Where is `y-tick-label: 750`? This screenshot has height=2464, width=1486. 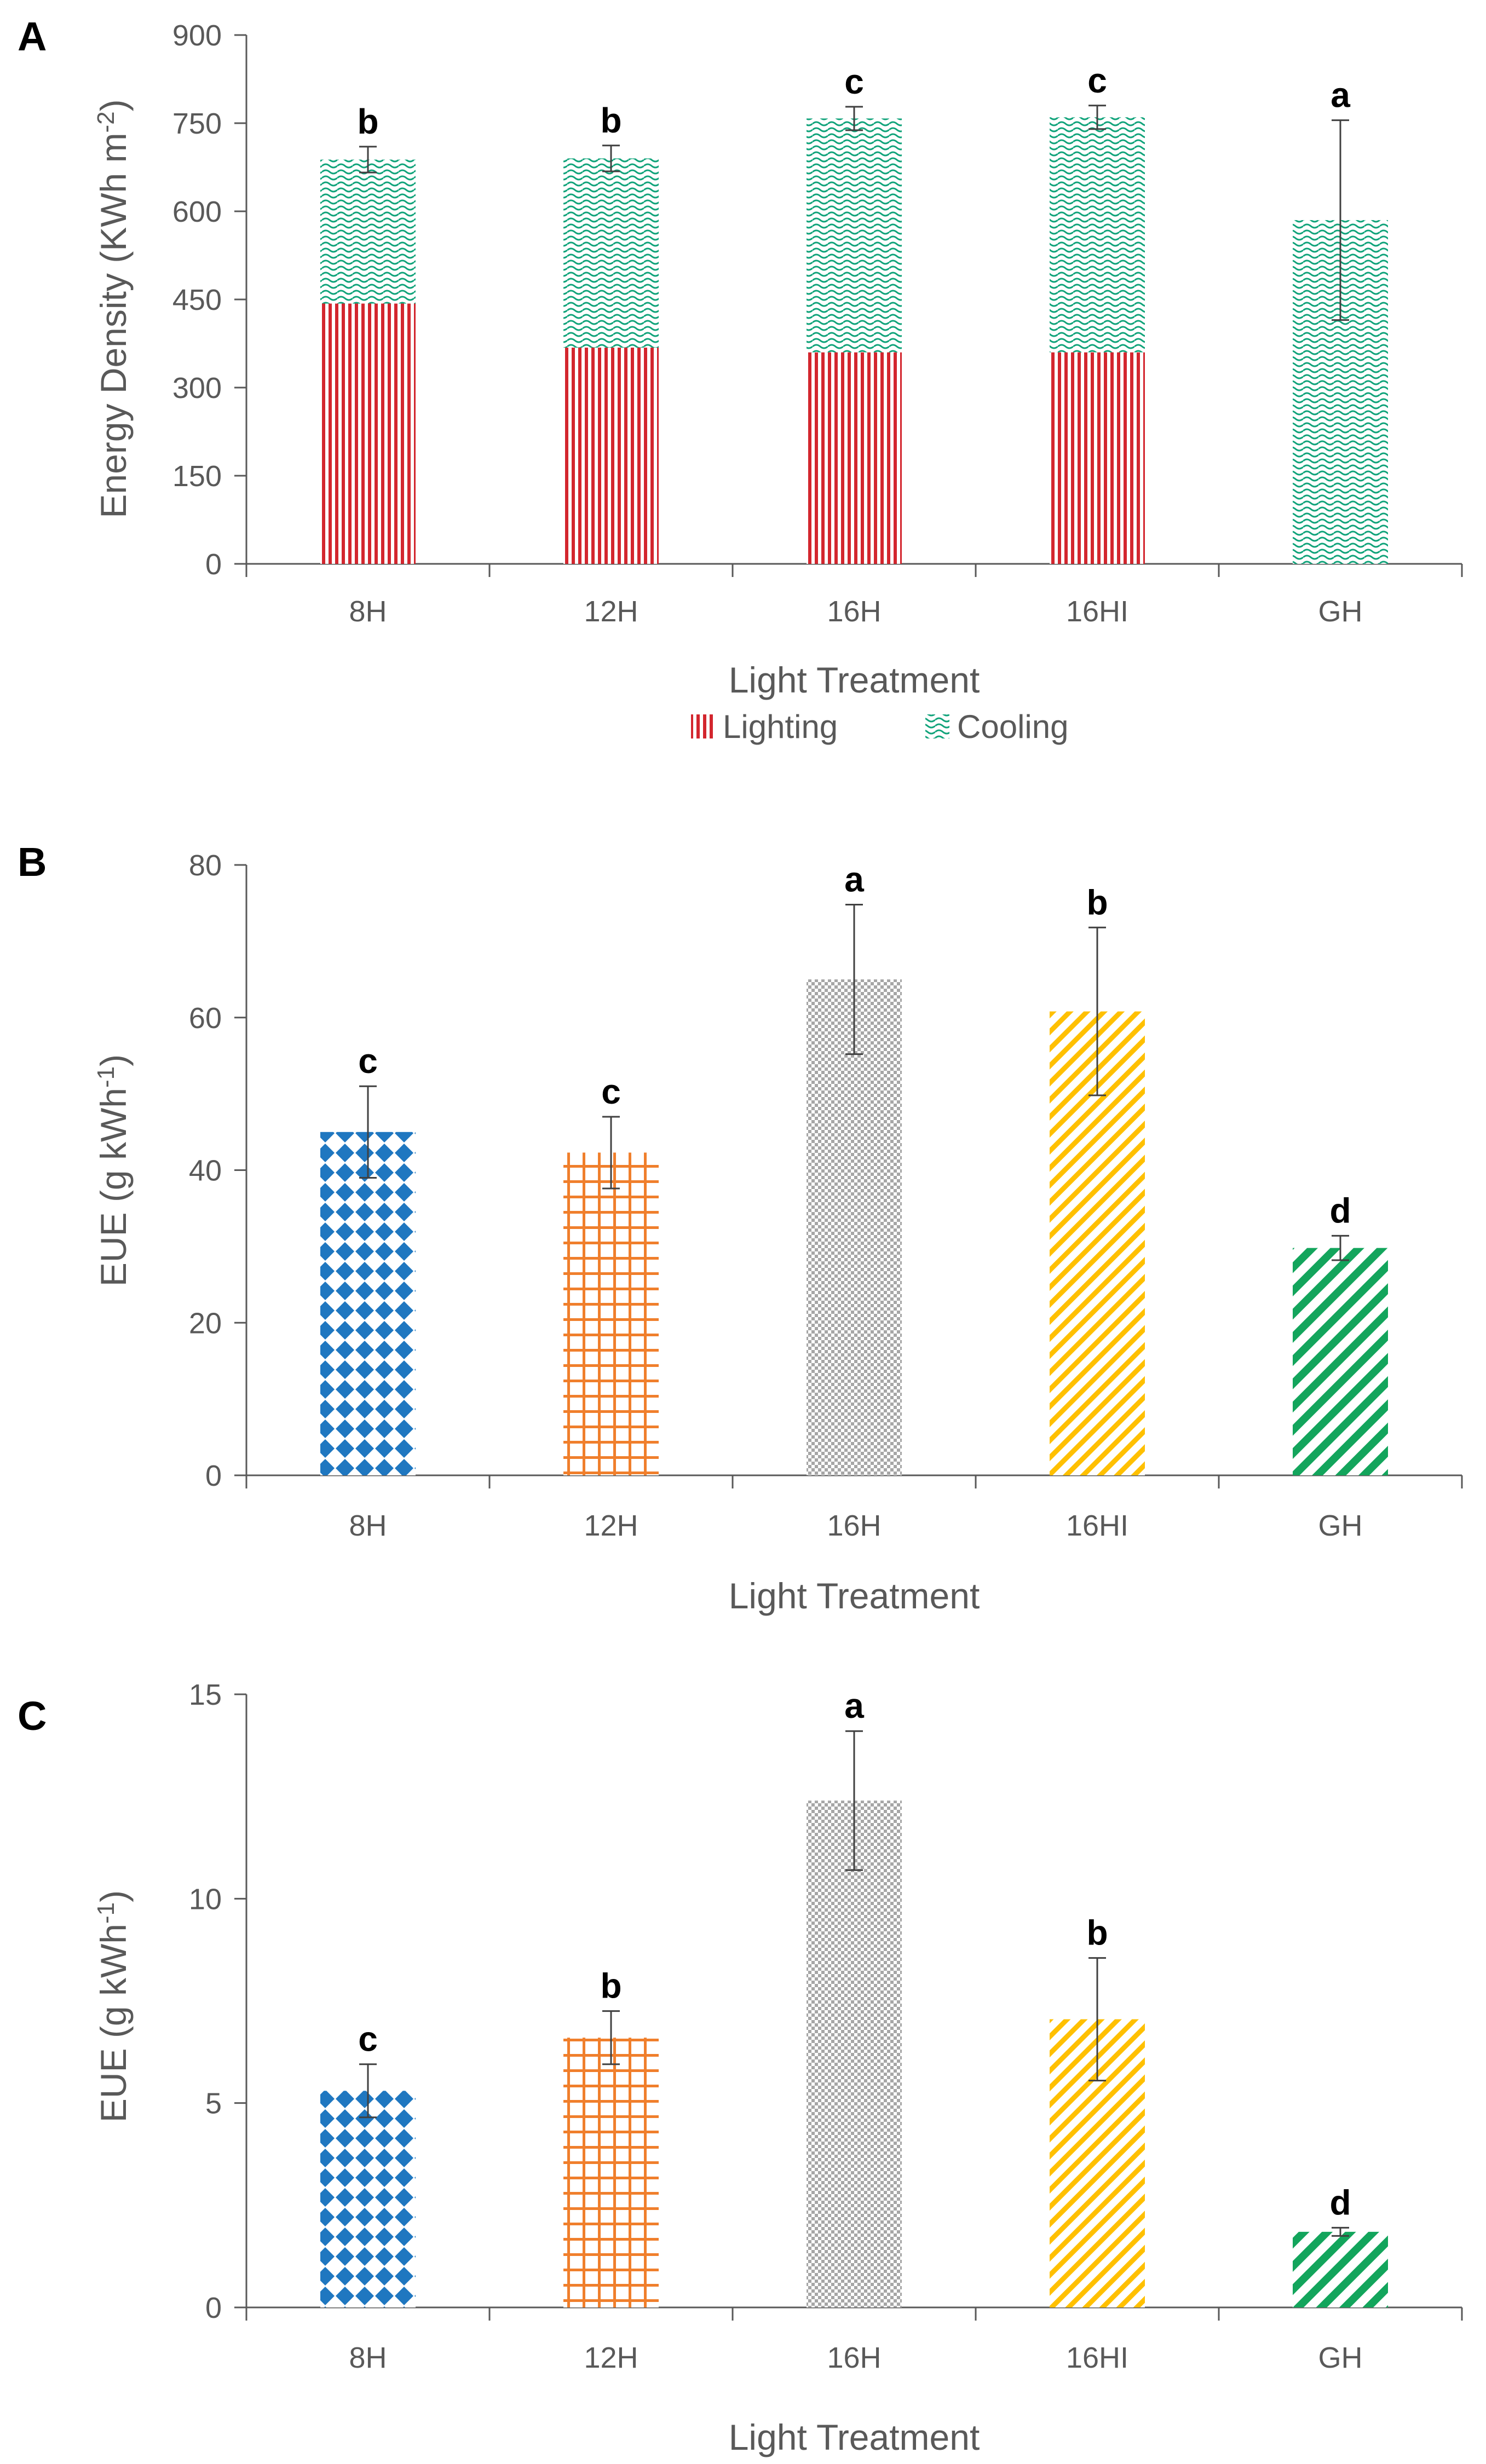
y-tick-label: 750 is located at coordinates (197, 123).